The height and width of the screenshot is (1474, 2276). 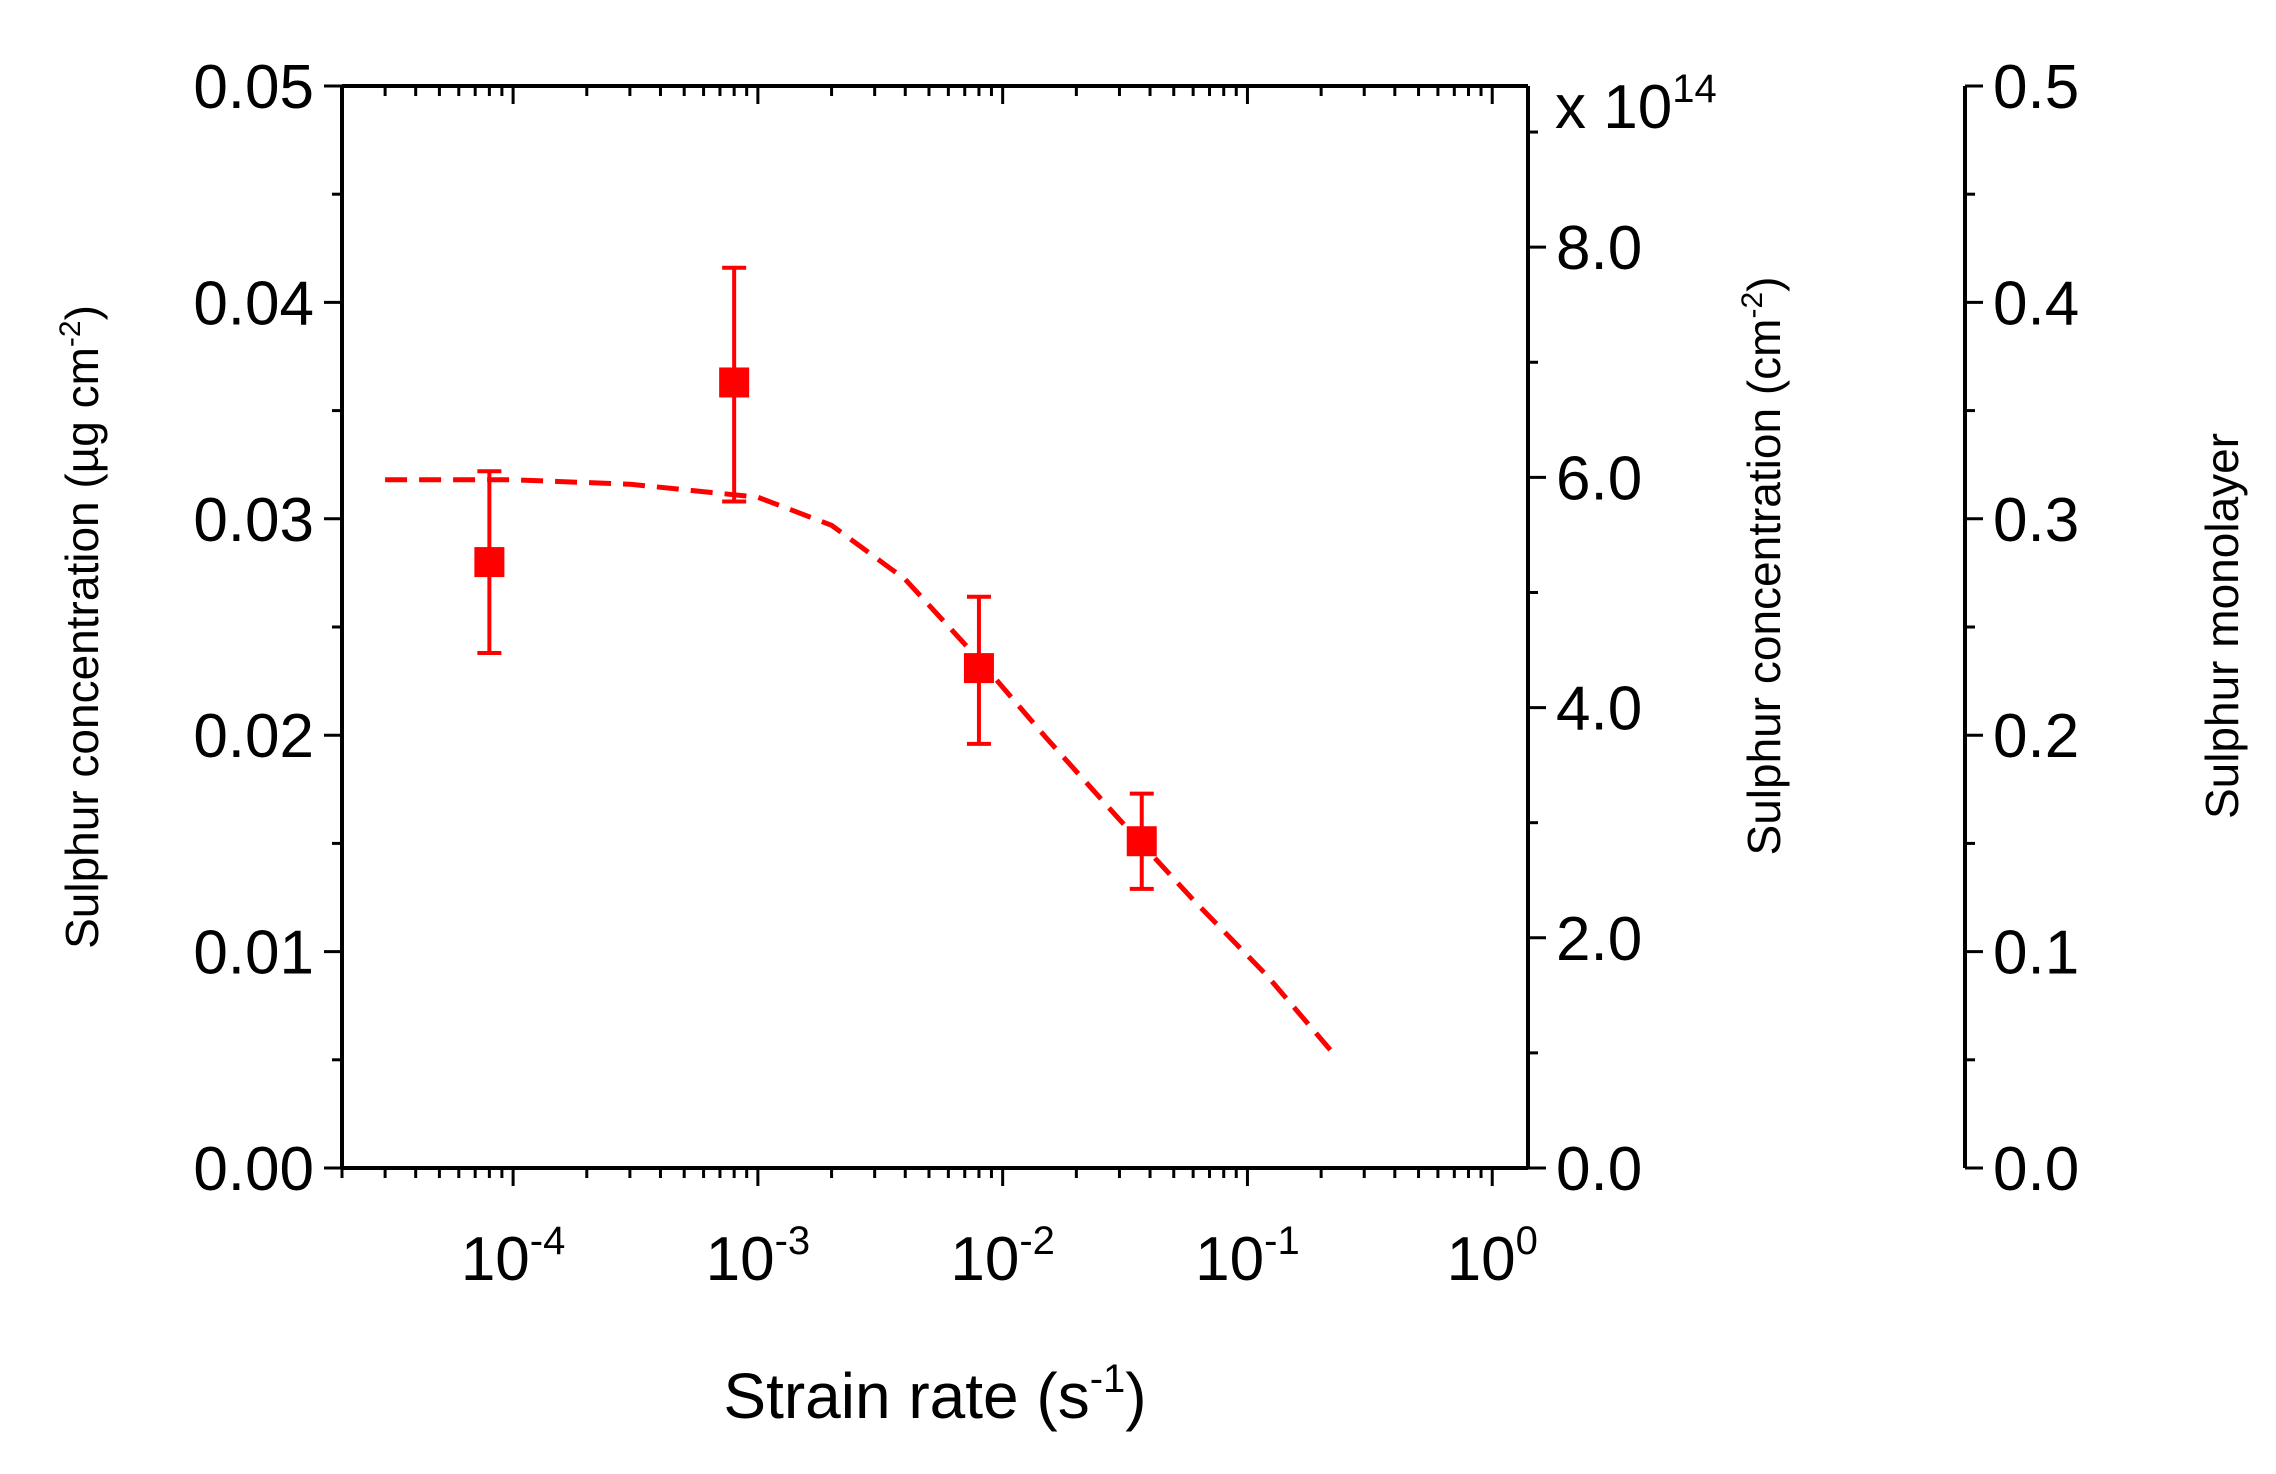 I want to click on y-right1-axis: 0.0 2.0 4.0 6.0 8.0, so click(x=1585, y=667).